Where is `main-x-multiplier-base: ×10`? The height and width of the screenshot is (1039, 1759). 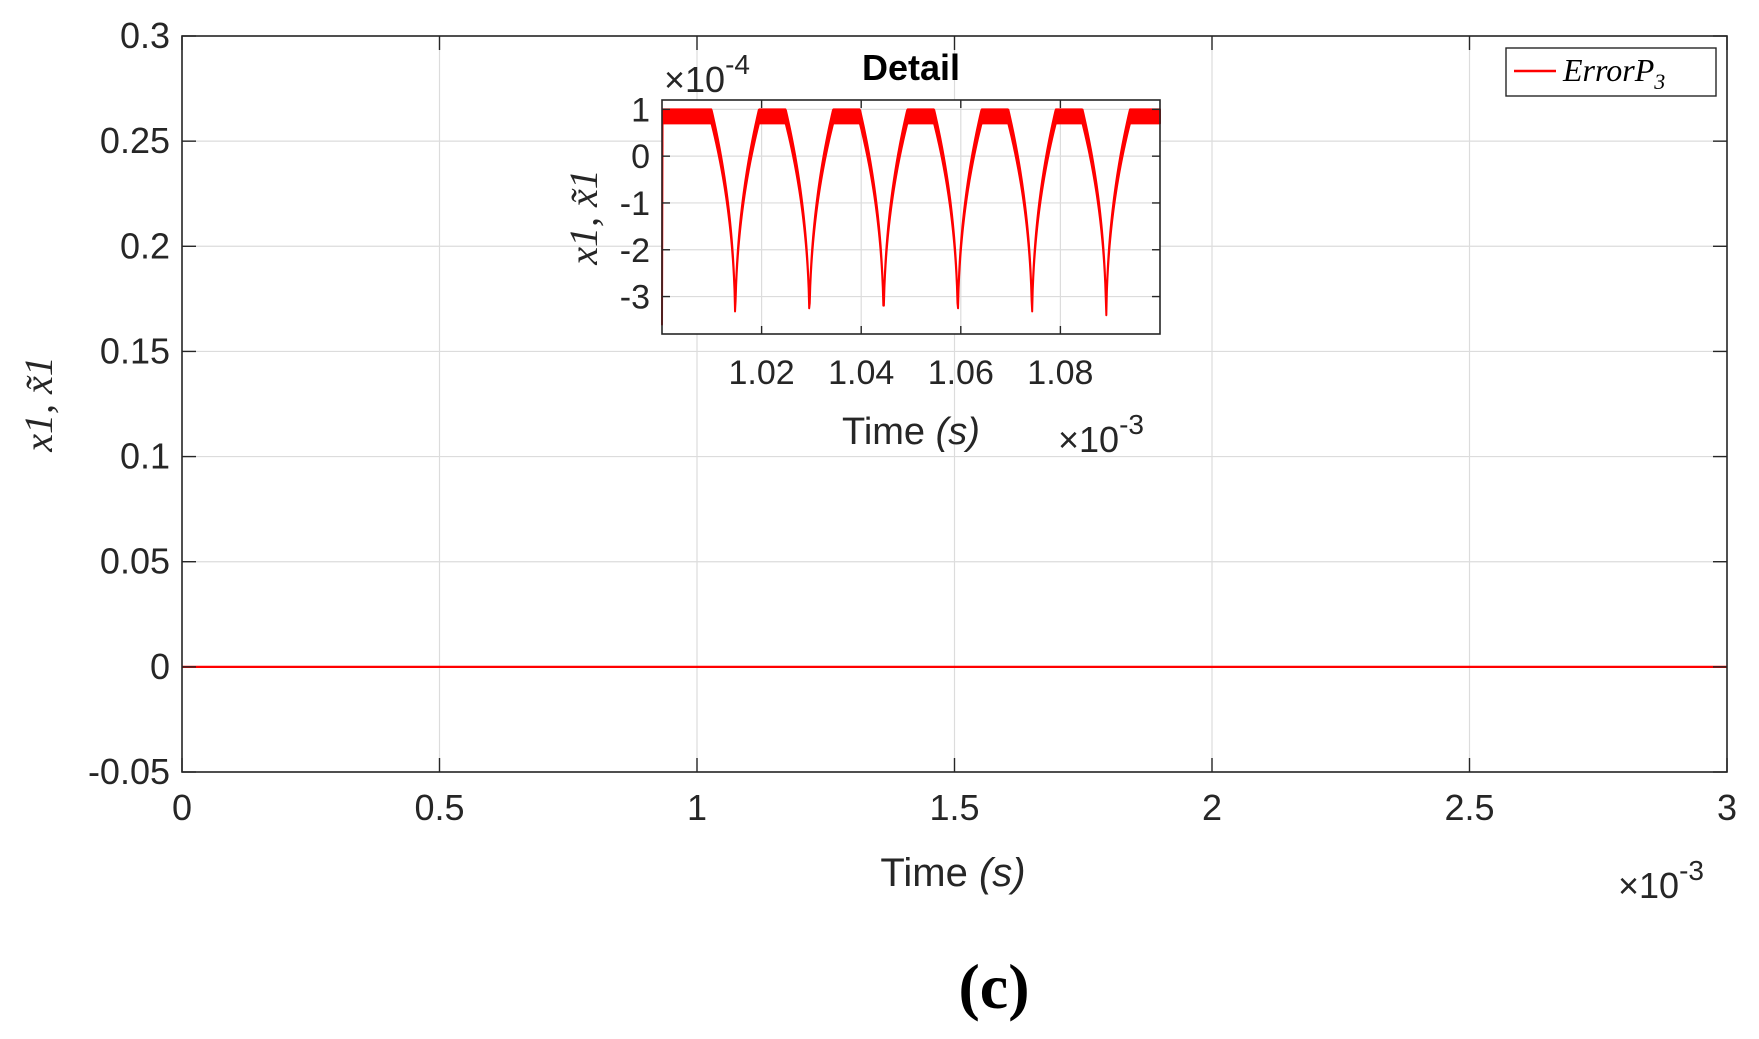
main-x-multiplier-base: ×10 is located at coordinates (1648, 885).